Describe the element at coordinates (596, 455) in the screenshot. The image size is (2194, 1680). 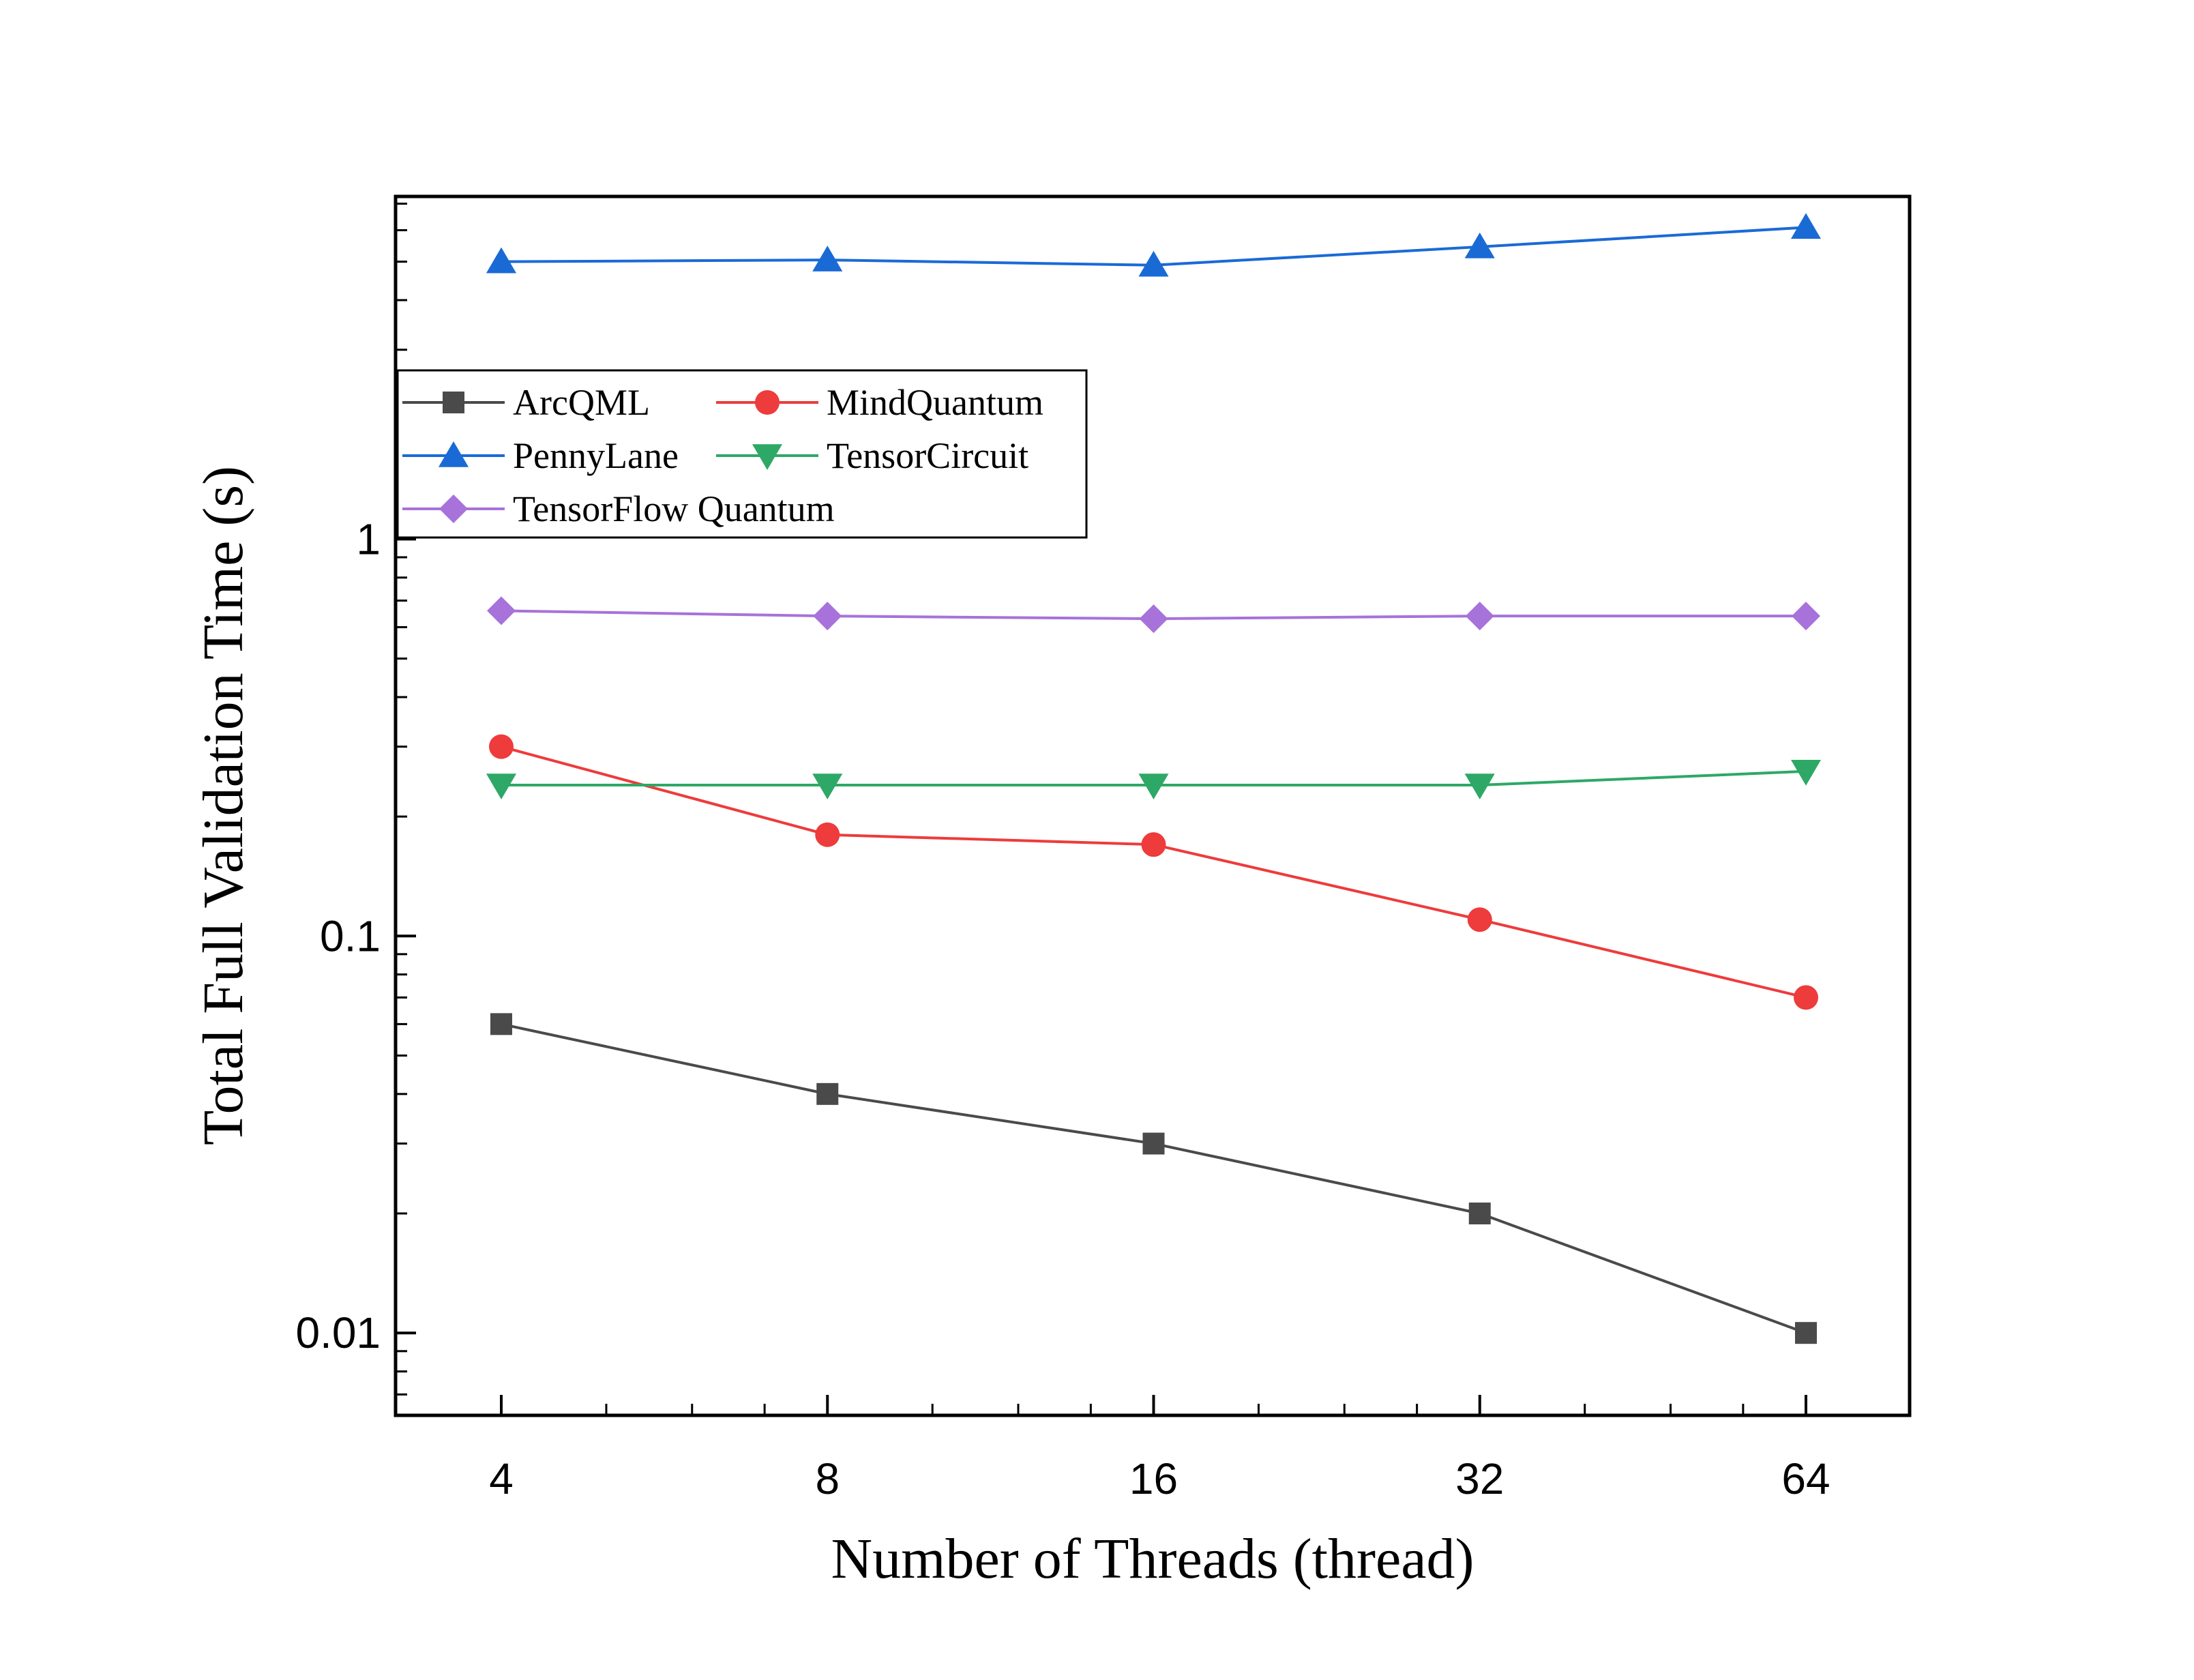
I see `legend-label: PennyLane` at that location.